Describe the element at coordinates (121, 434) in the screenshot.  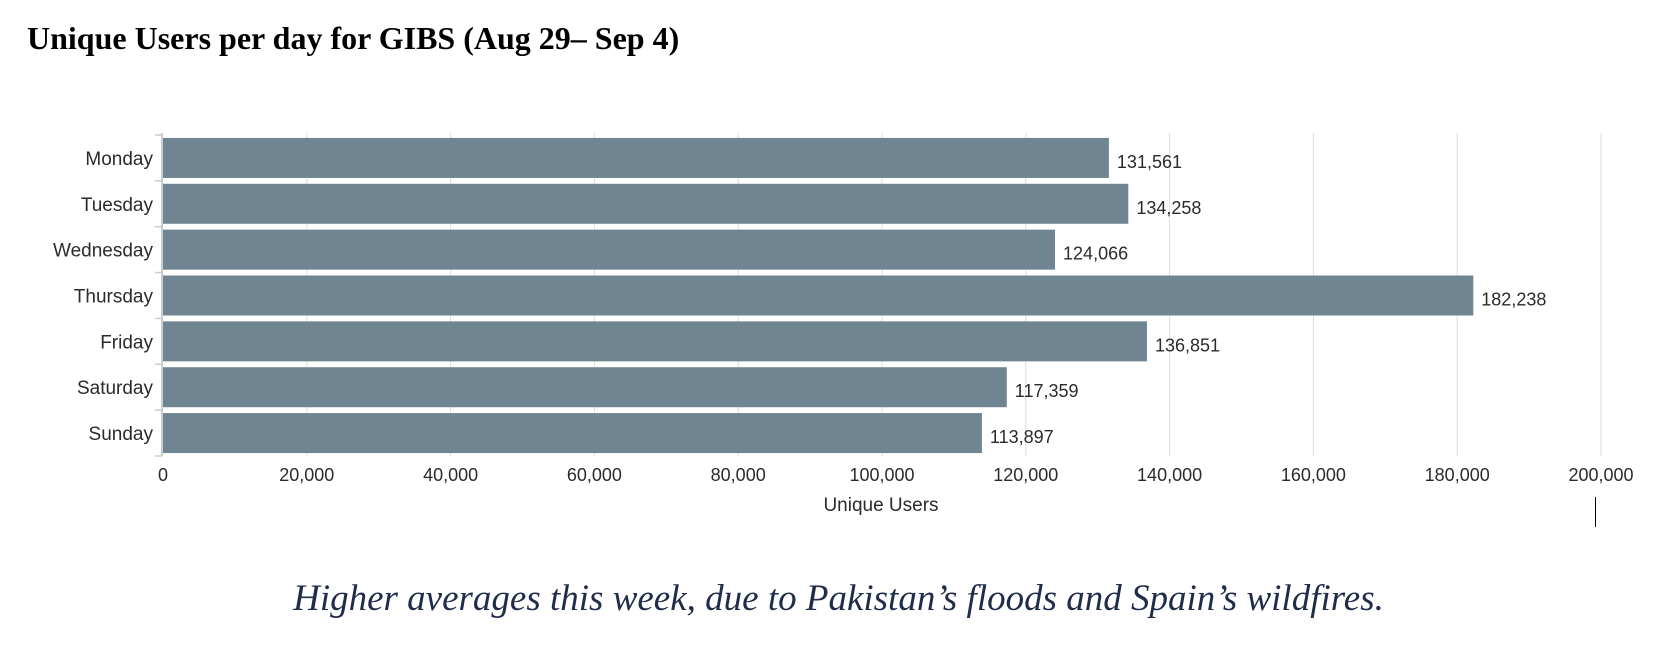
I see `y-category-label: Sunday` at that location.